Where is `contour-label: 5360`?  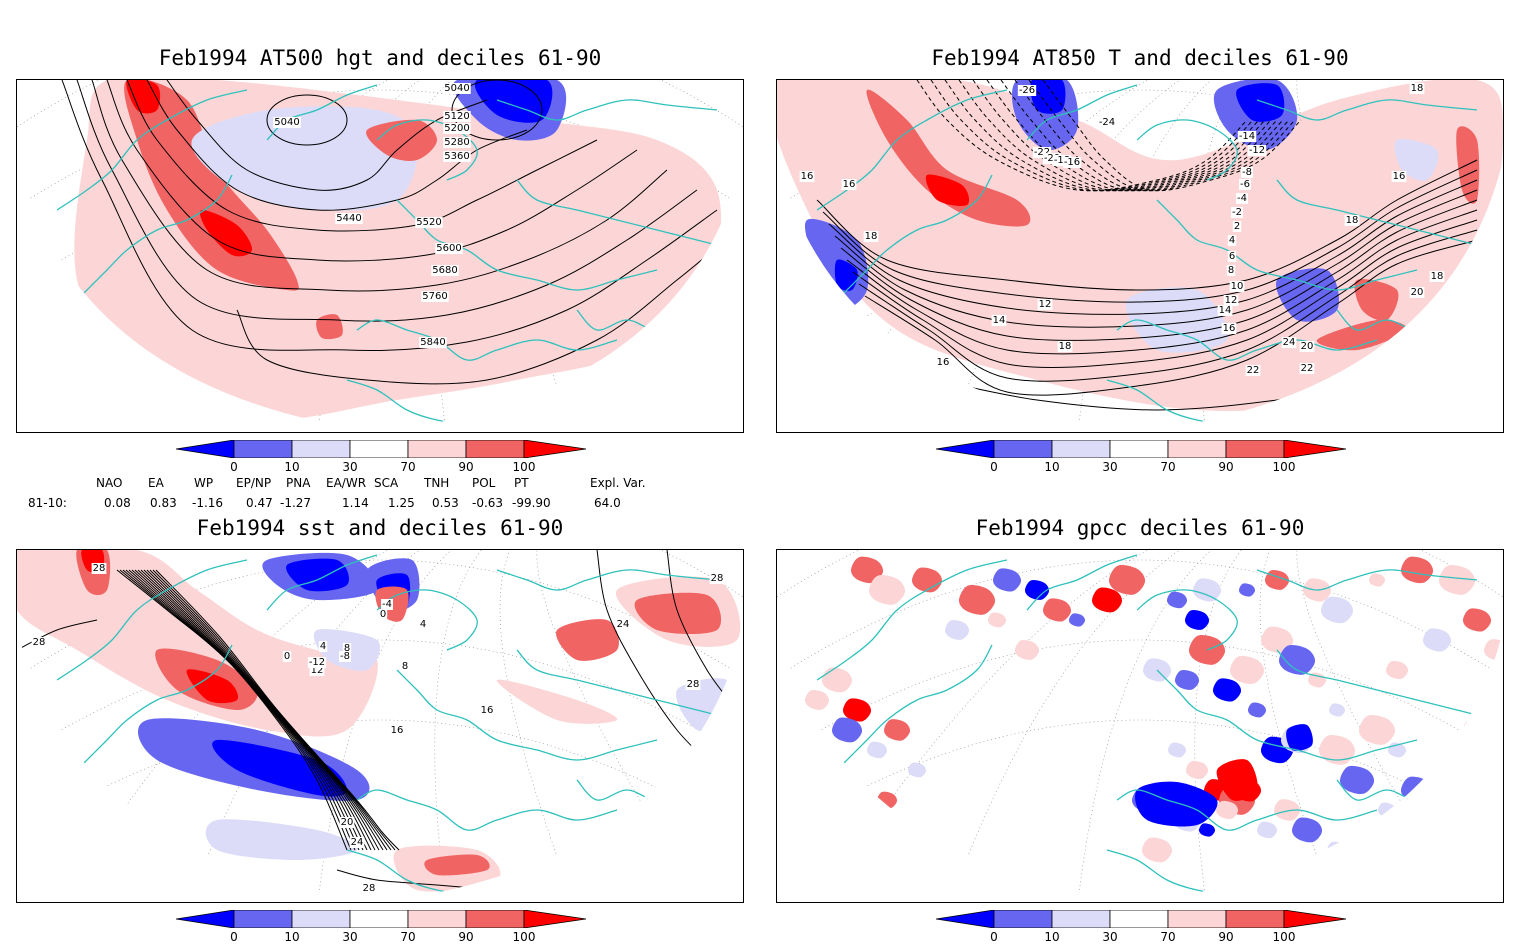
contour-label: 5360 is located at coordinates (456, 156).